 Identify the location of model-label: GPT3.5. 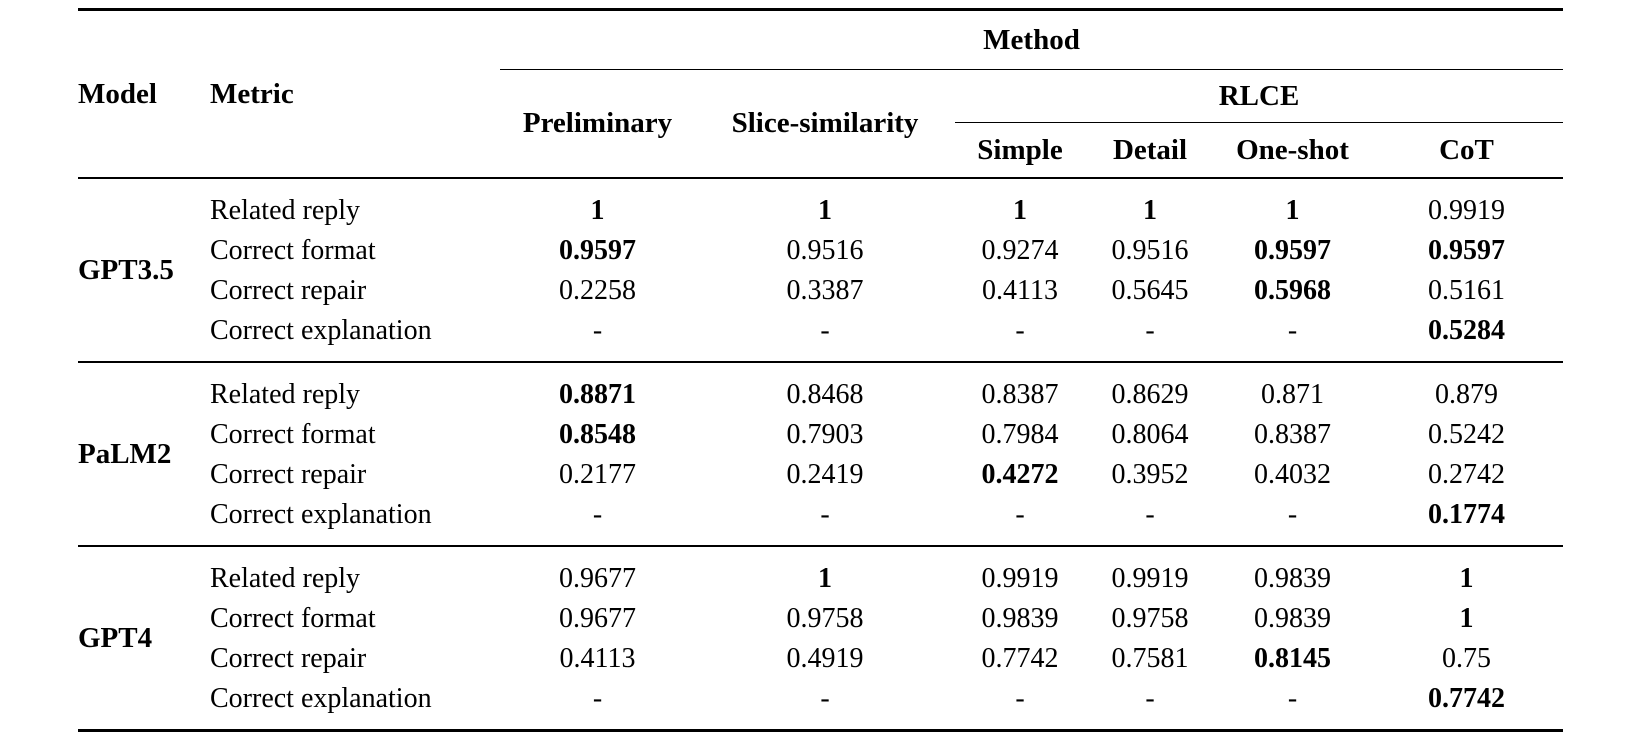
(126, 270).